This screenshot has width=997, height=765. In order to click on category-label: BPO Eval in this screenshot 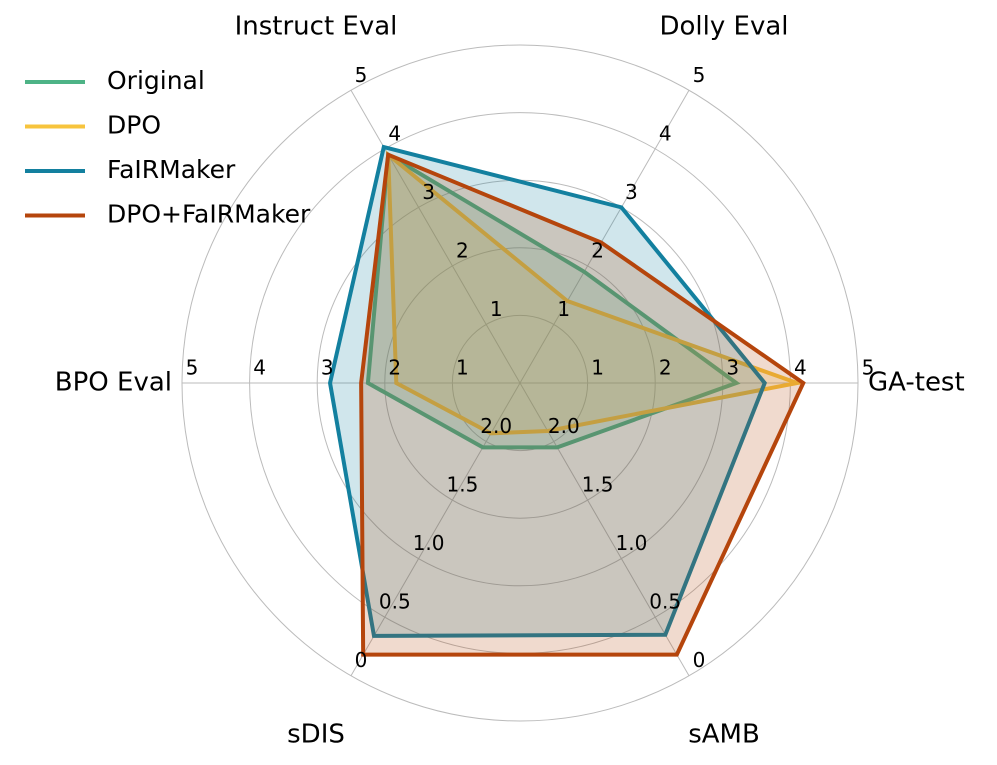, I will do `click(113, 383)`.